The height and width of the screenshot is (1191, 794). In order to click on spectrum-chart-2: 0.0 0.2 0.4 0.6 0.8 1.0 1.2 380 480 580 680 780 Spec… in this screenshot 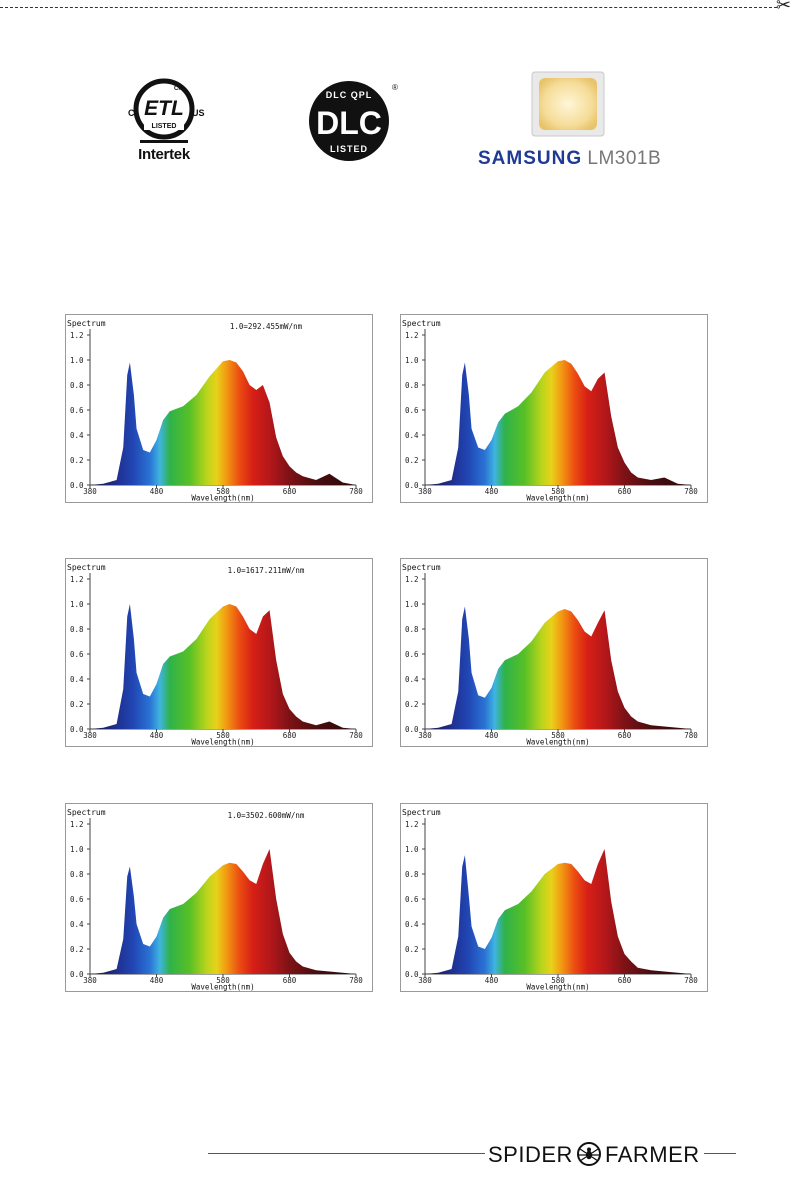, I will do `click(554, 408)`.